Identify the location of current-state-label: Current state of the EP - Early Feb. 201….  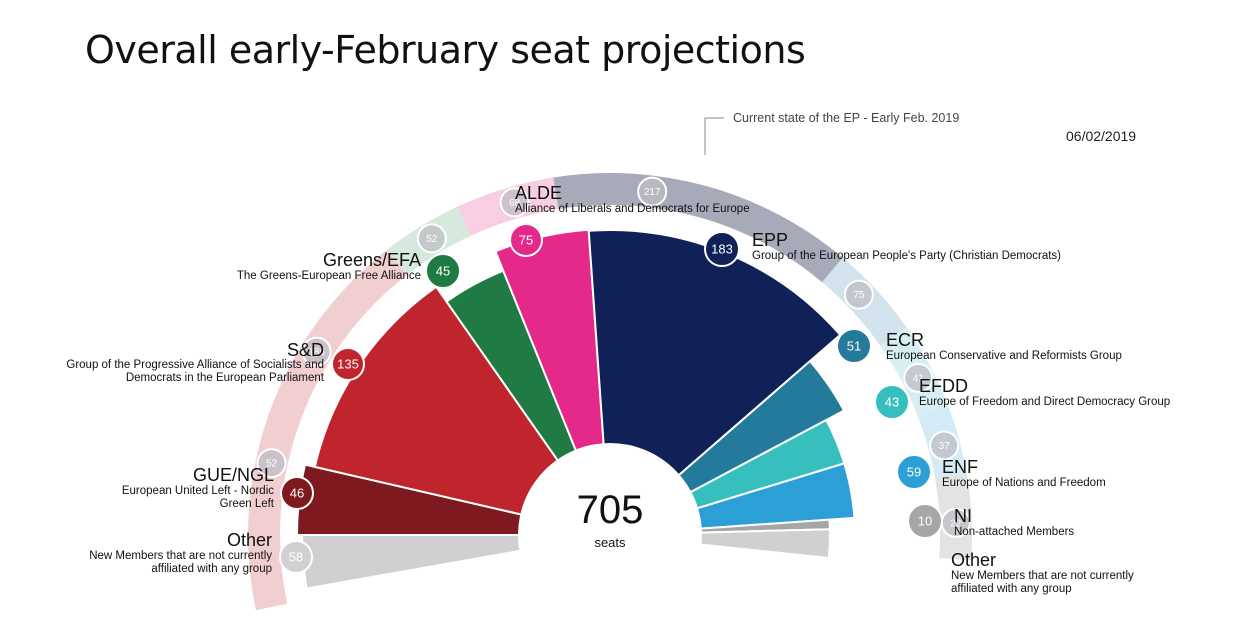
(846, 118).